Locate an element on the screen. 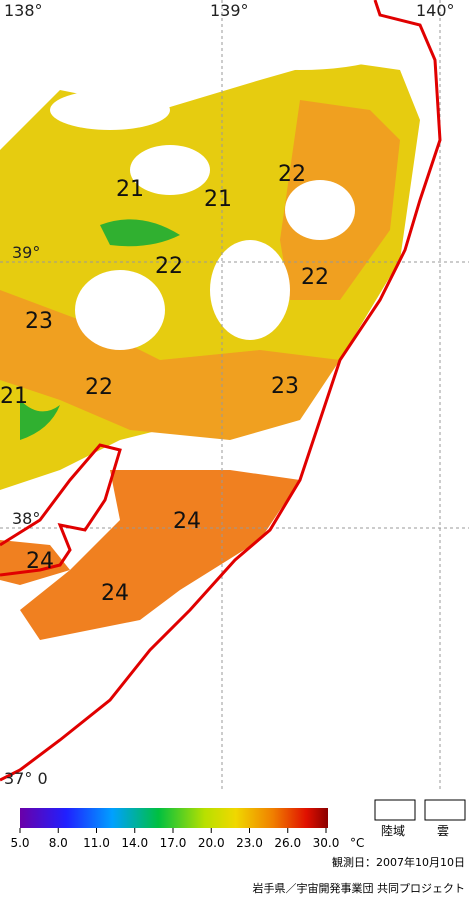  colorbar-label: 11.0 is located at coordinates (96, 843).